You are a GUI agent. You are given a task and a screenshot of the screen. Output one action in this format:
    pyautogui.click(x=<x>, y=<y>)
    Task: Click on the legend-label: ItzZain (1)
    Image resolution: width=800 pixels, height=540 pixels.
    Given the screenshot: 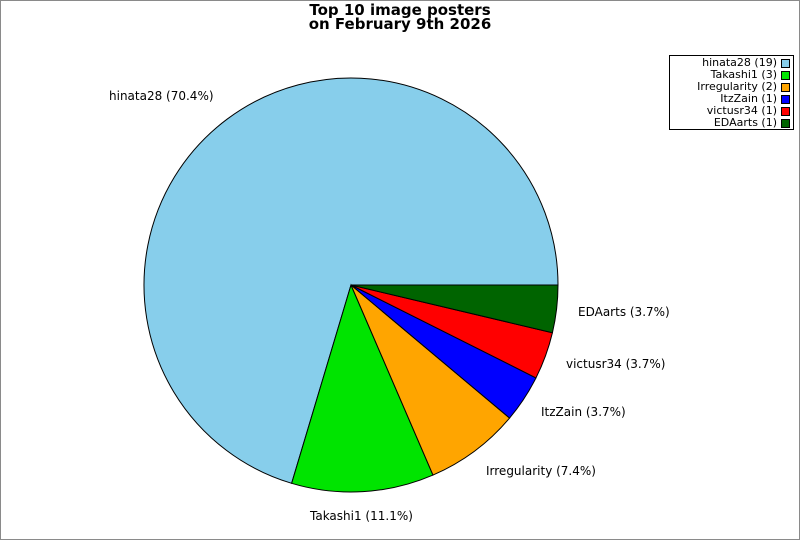 What is the action you would take?
    pyautogui.click(x=748, y=98)
    